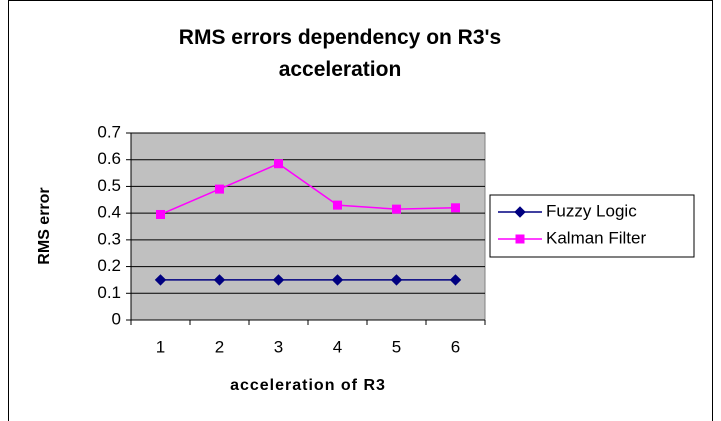 This screenshot has width=721, height=421. What do you see at coordinates (109, 212) in the screenshot?
I see `y-tick-label: 0.4` at bounding box center [109, 212].